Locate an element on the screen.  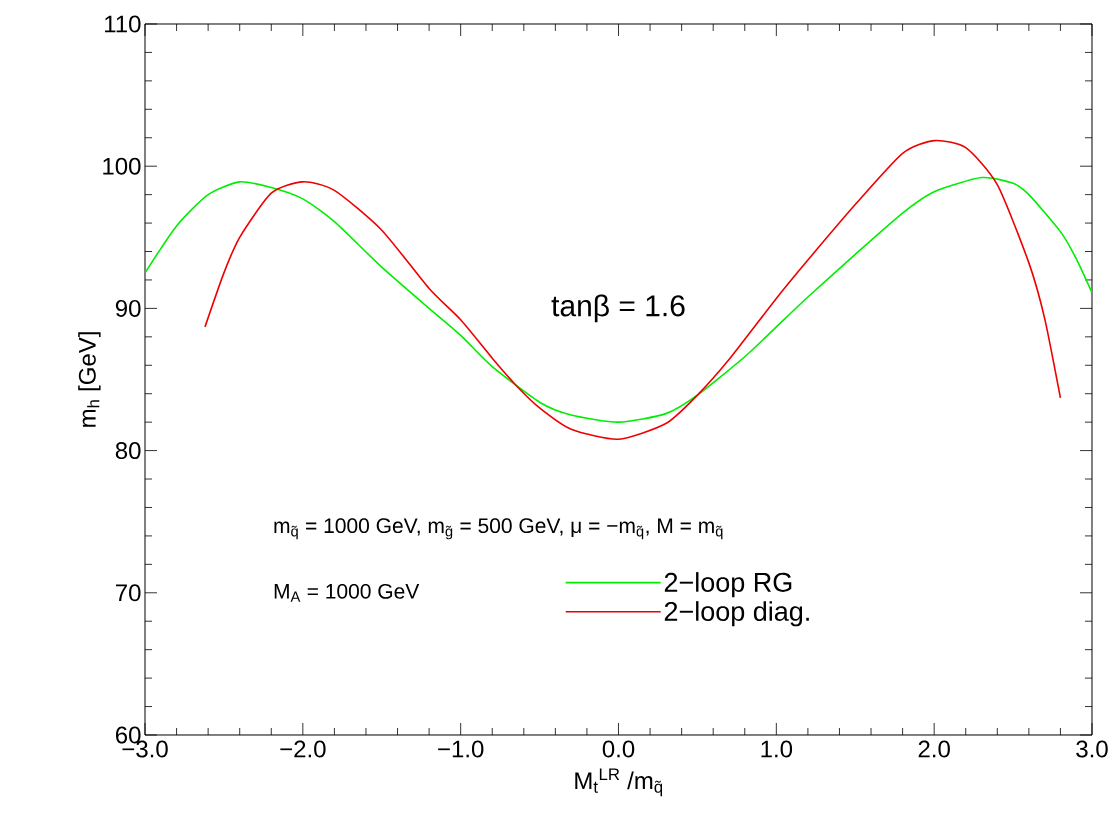
y-tick-label: 100 is located at coordinates (122, 166).